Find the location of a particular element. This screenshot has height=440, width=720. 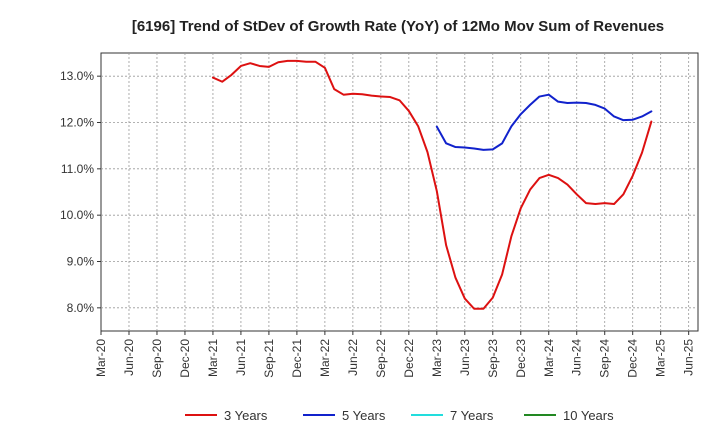

x-tick-label: Mar-24 is located at coordinates (549, 358).